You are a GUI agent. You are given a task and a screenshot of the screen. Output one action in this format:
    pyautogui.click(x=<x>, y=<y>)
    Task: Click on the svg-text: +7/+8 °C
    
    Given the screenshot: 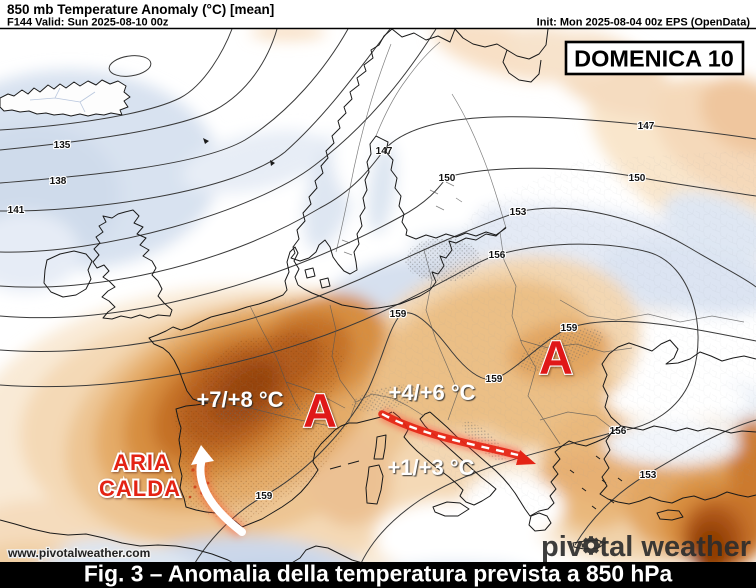 What is the action you would take?
    pyautogui.click(x=239, y=399)
    